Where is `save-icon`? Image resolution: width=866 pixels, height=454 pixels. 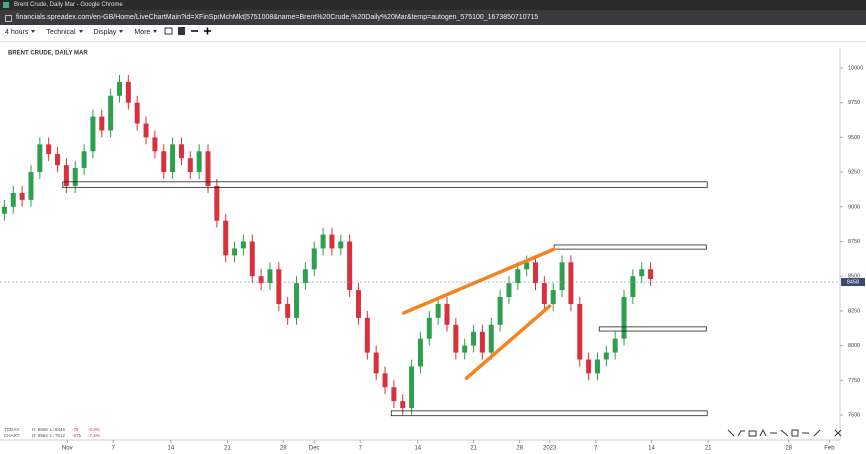
save-icon is located at coordinates (182, 31).